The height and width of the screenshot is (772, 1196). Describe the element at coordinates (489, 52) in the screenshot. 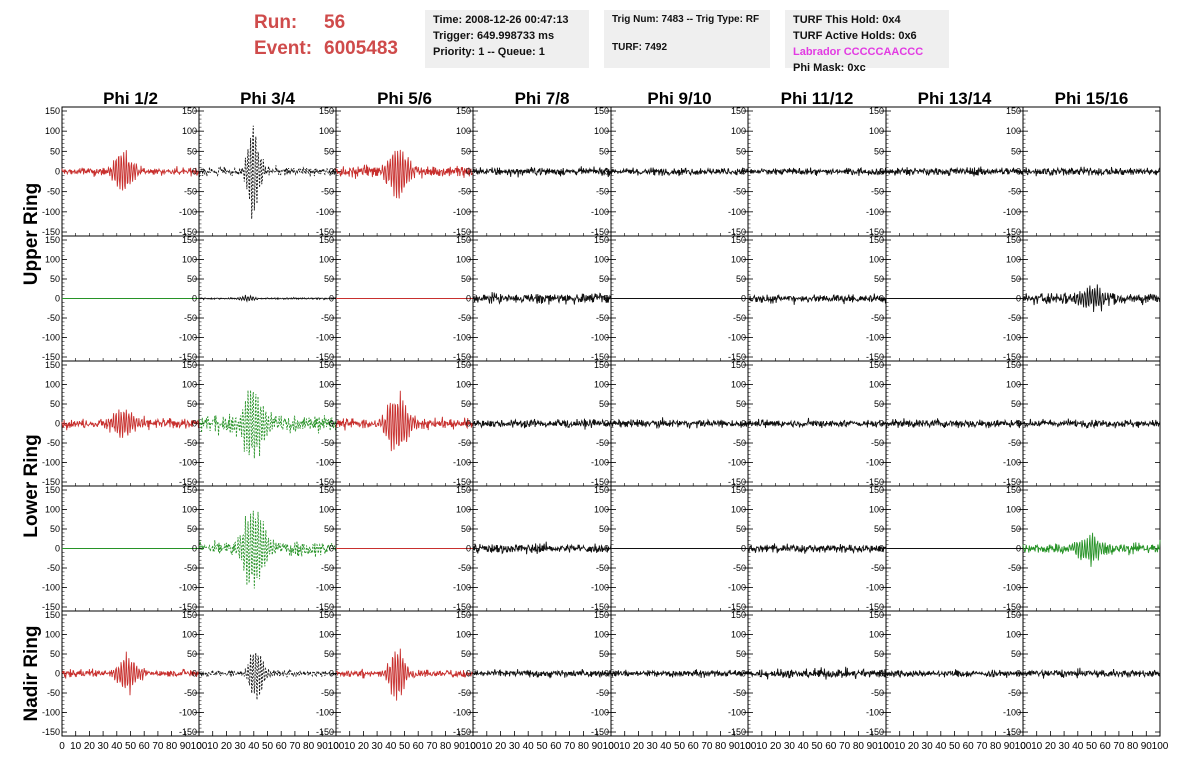

I see `priority-text: Priority: 1 -- Queue: 1` at that location.